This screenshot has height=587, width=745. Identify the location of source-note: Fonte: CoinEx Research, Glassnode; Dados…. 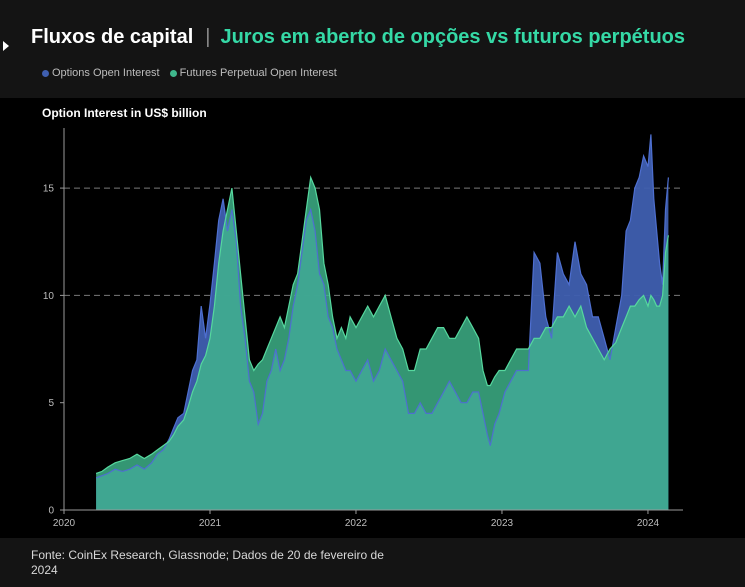
(207, 562).